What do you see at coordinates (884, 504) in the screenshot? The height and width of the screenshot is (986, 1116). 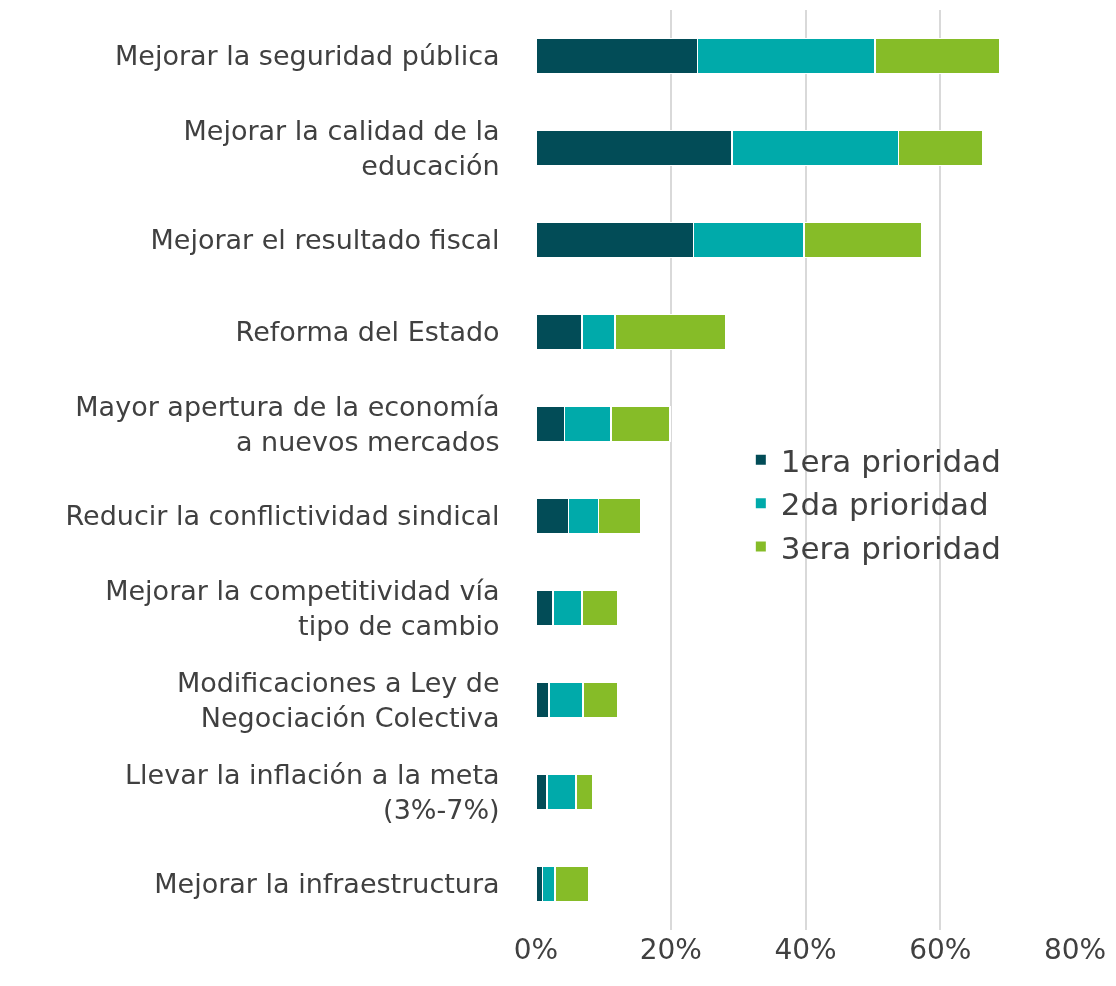 I see `legend-label: 2da prioridad` at bounding box center [884, 504].